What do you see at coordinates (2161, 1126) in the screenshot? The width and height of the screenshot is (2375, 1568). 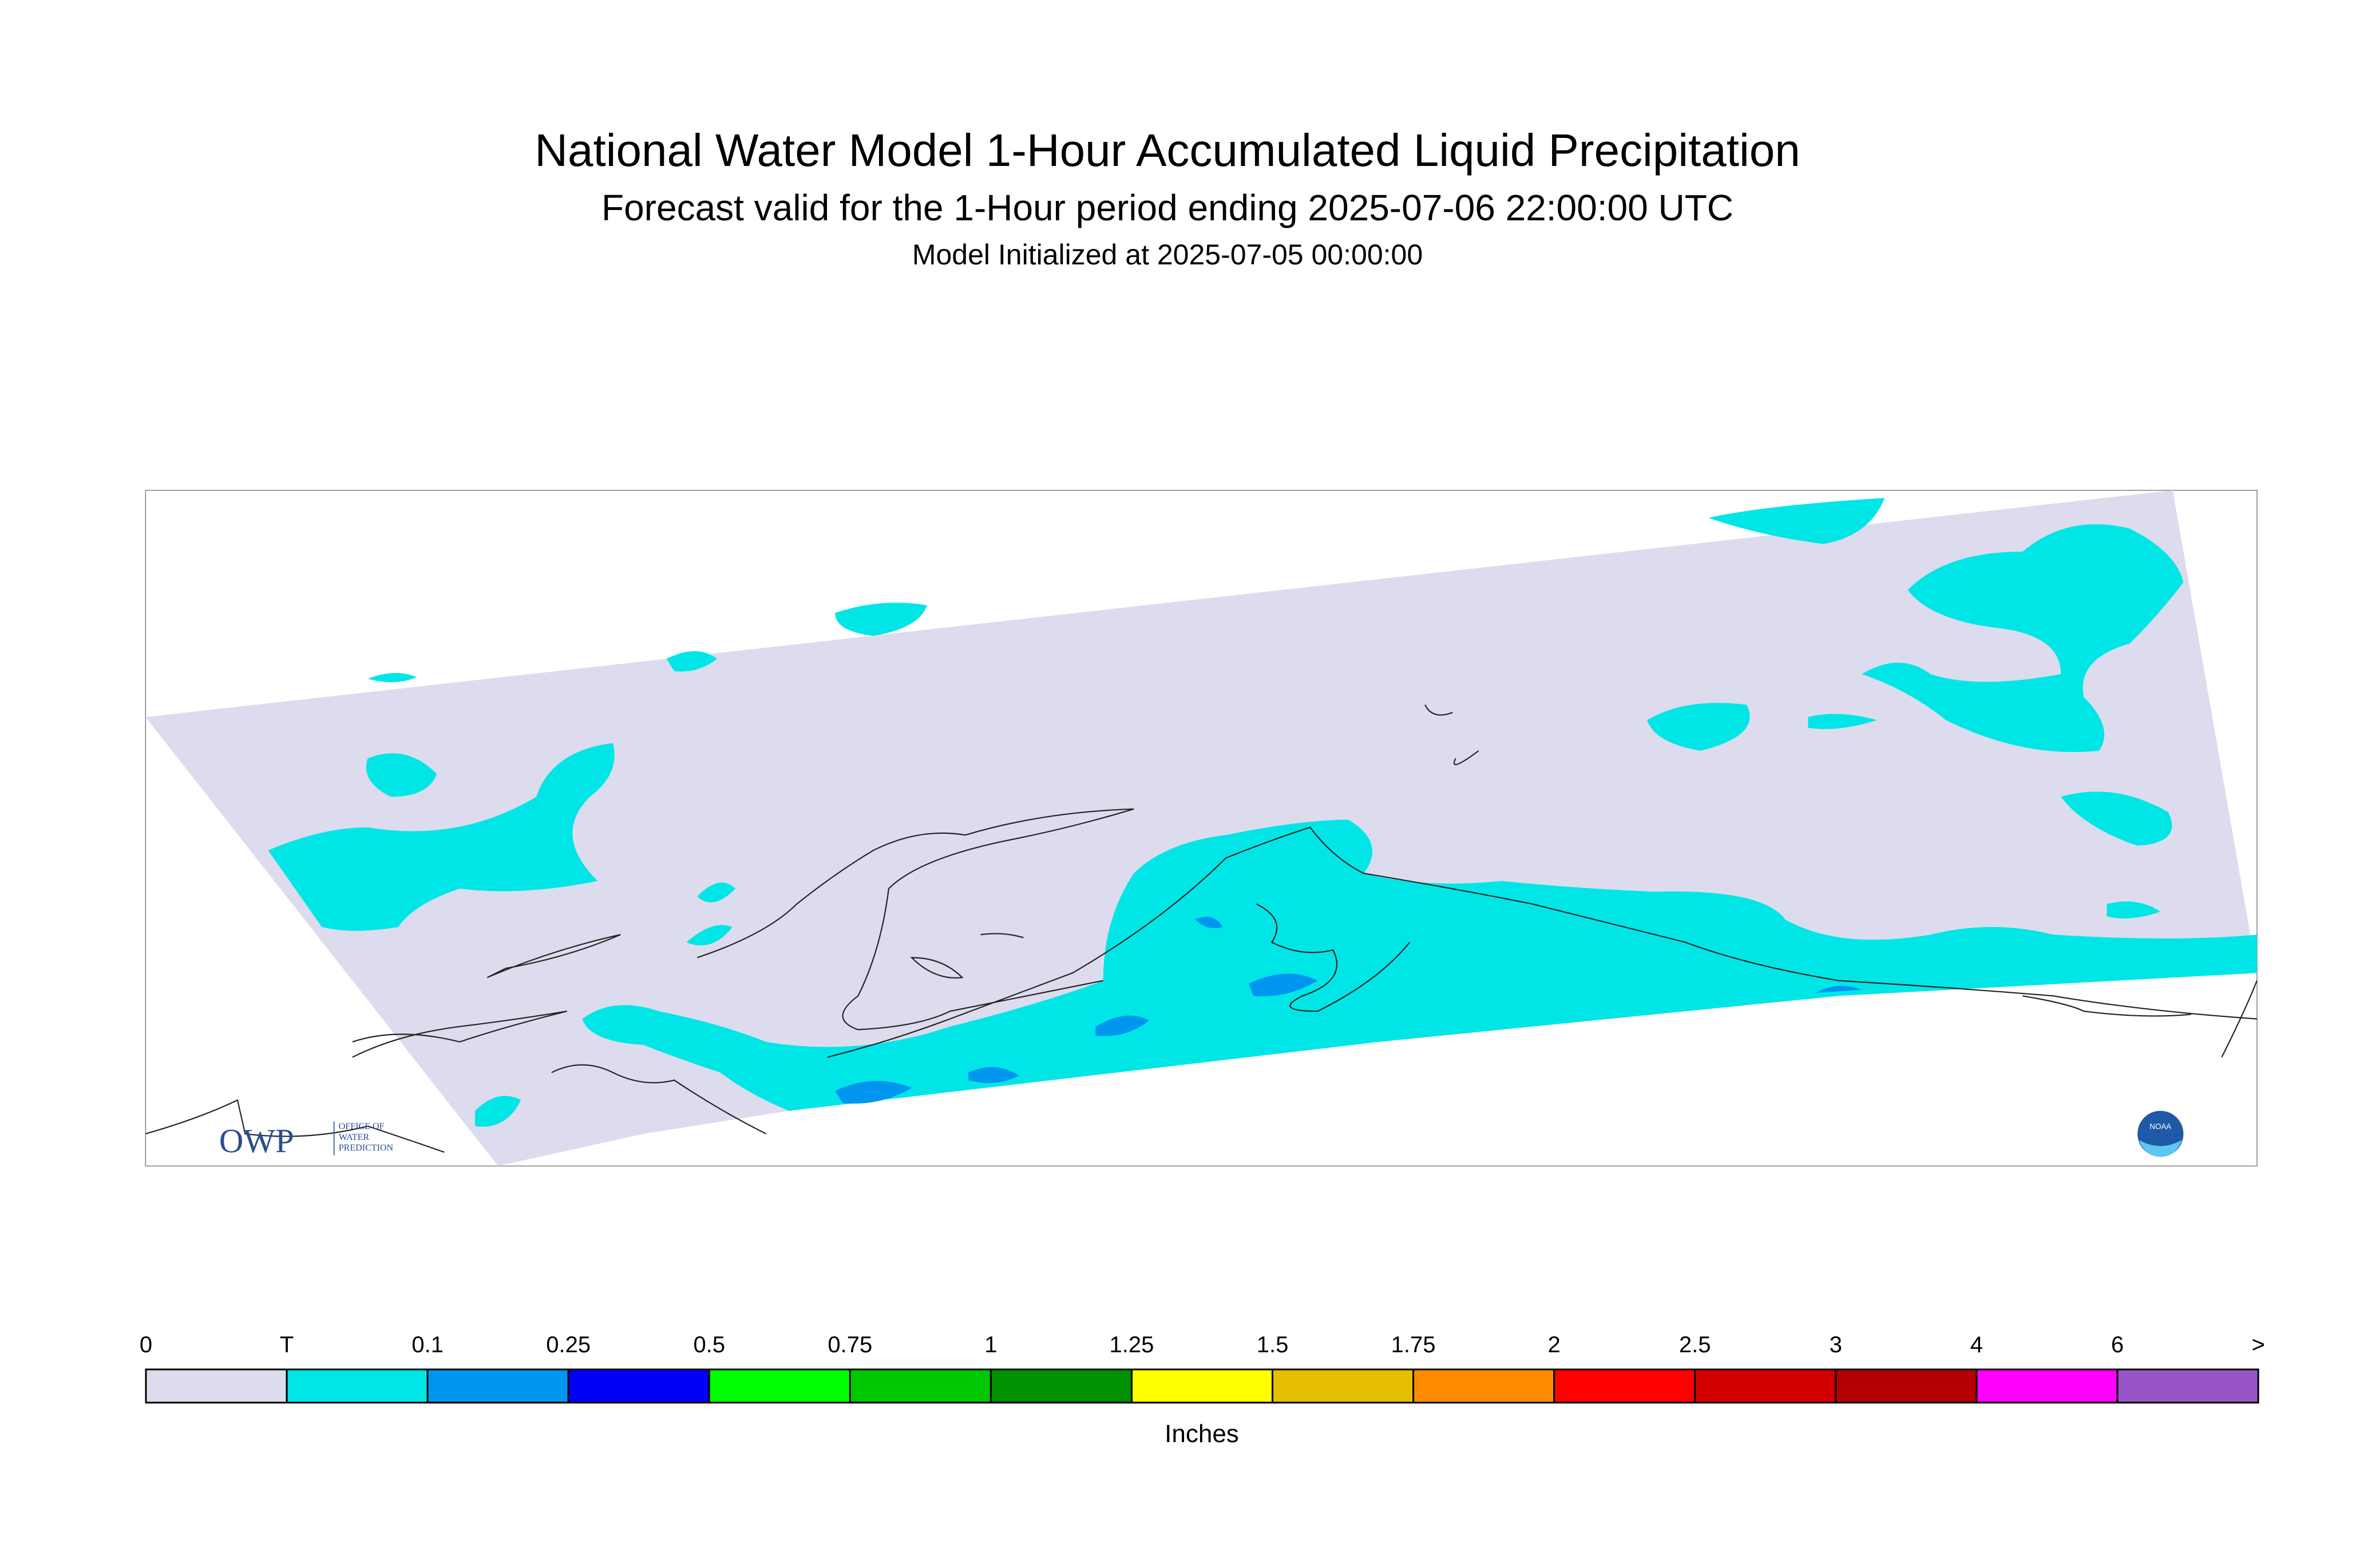 I see `noaa-text: NOAA` at bounding box center [2161, 1126].